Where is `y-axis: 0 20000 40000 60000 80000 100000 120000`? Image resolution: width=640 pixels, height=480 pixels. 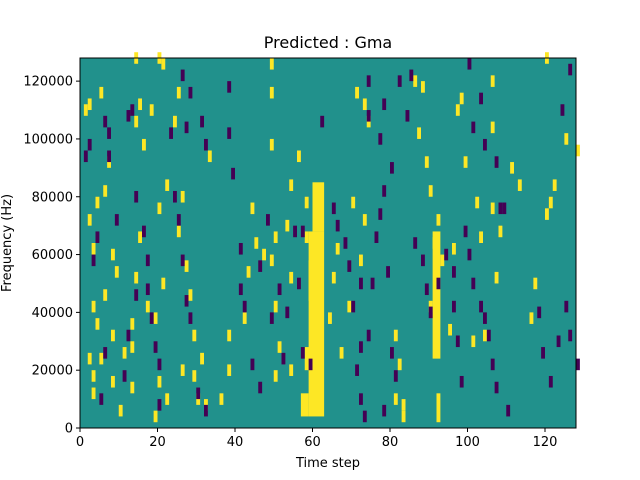
y-axis: 0 20000 40000 60000 80000 100000 120000 is located at coordinates (51, 256).